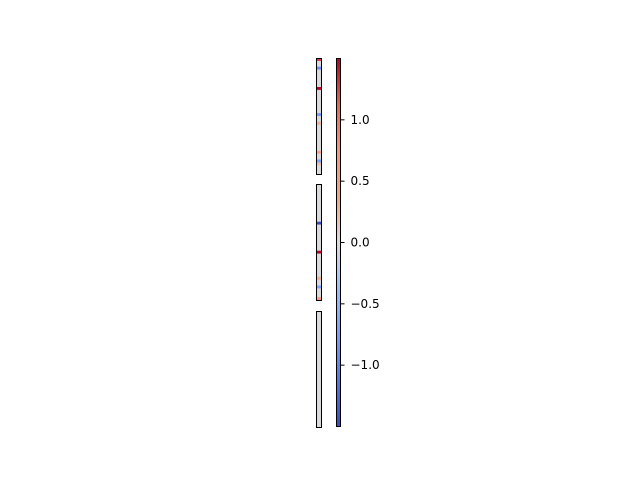 This screenshot has width=640, height=480. I want to click on colorbar-ticks: −1.0 −0.5 0.0 0.5 1.0, so click(360, 242).